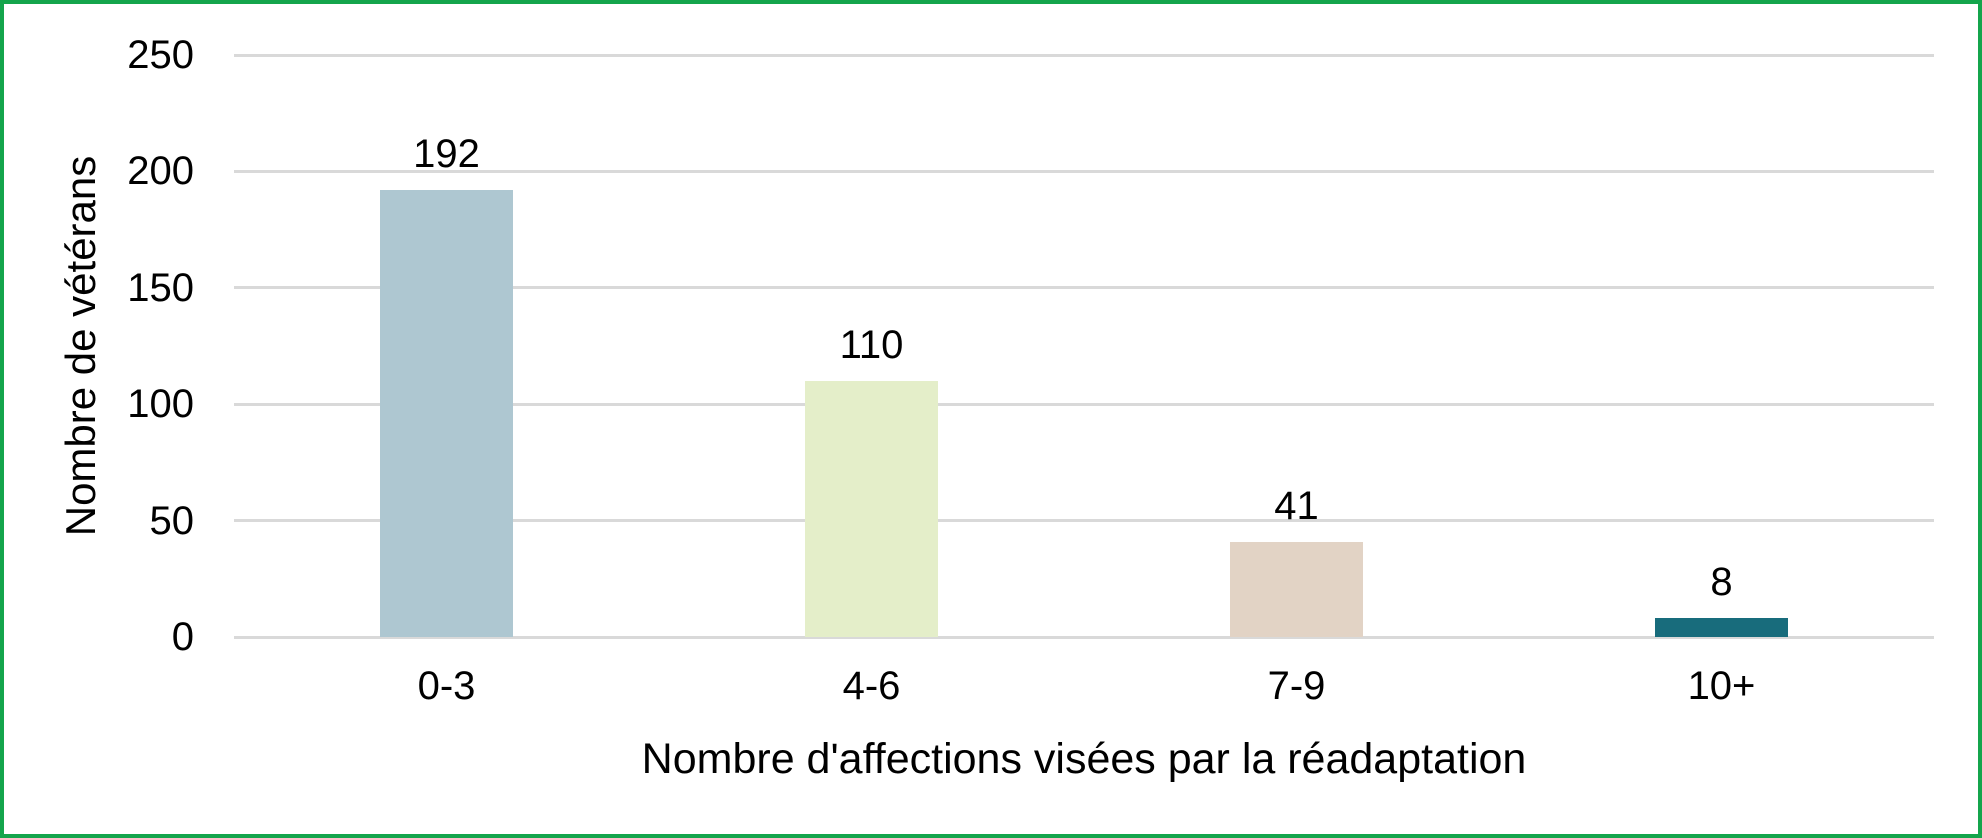 The width and height of the screenshot is (1982, 838). What do you see at coordinates (446, 686) in the screenshot?
I see `x-tick-label: 0-3` at bounding box center [446, 686].